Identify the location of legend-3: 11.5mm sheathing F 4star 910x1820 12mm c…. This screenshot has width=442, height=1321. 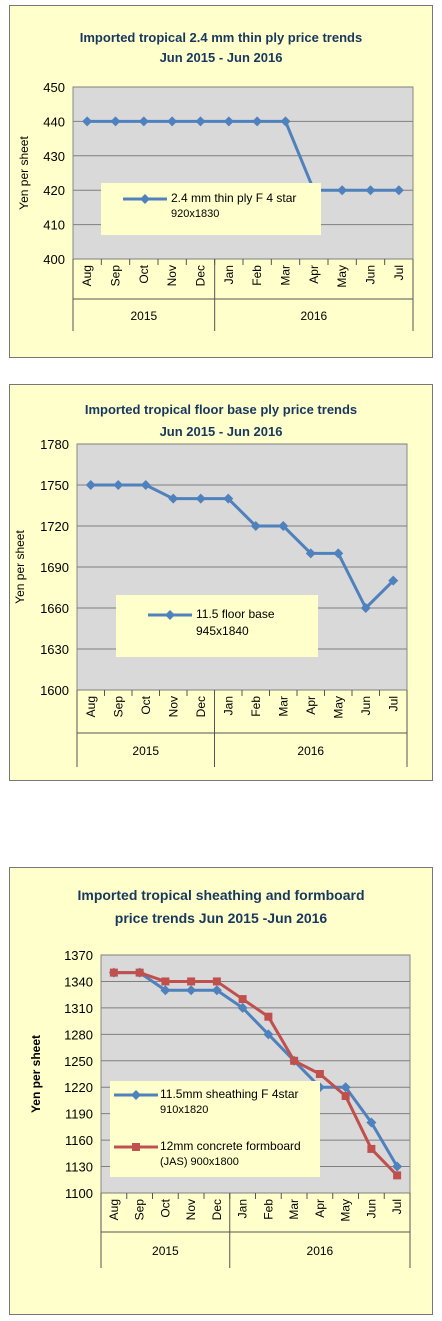
(215, 1129).